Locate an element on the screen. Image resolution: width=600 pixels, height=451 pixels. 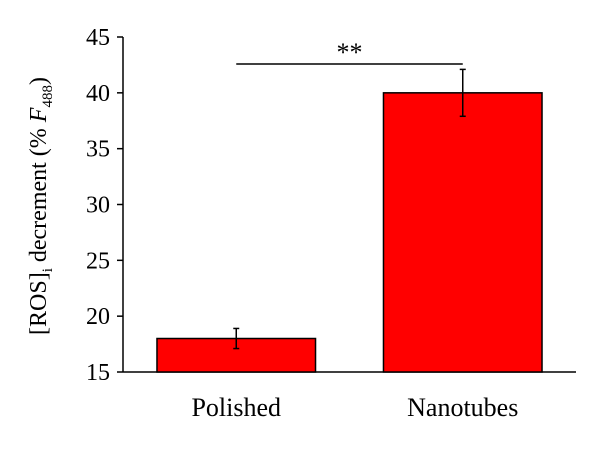
x-tick-labels: Polished Nanotubes is located at coordinates (354, 407).